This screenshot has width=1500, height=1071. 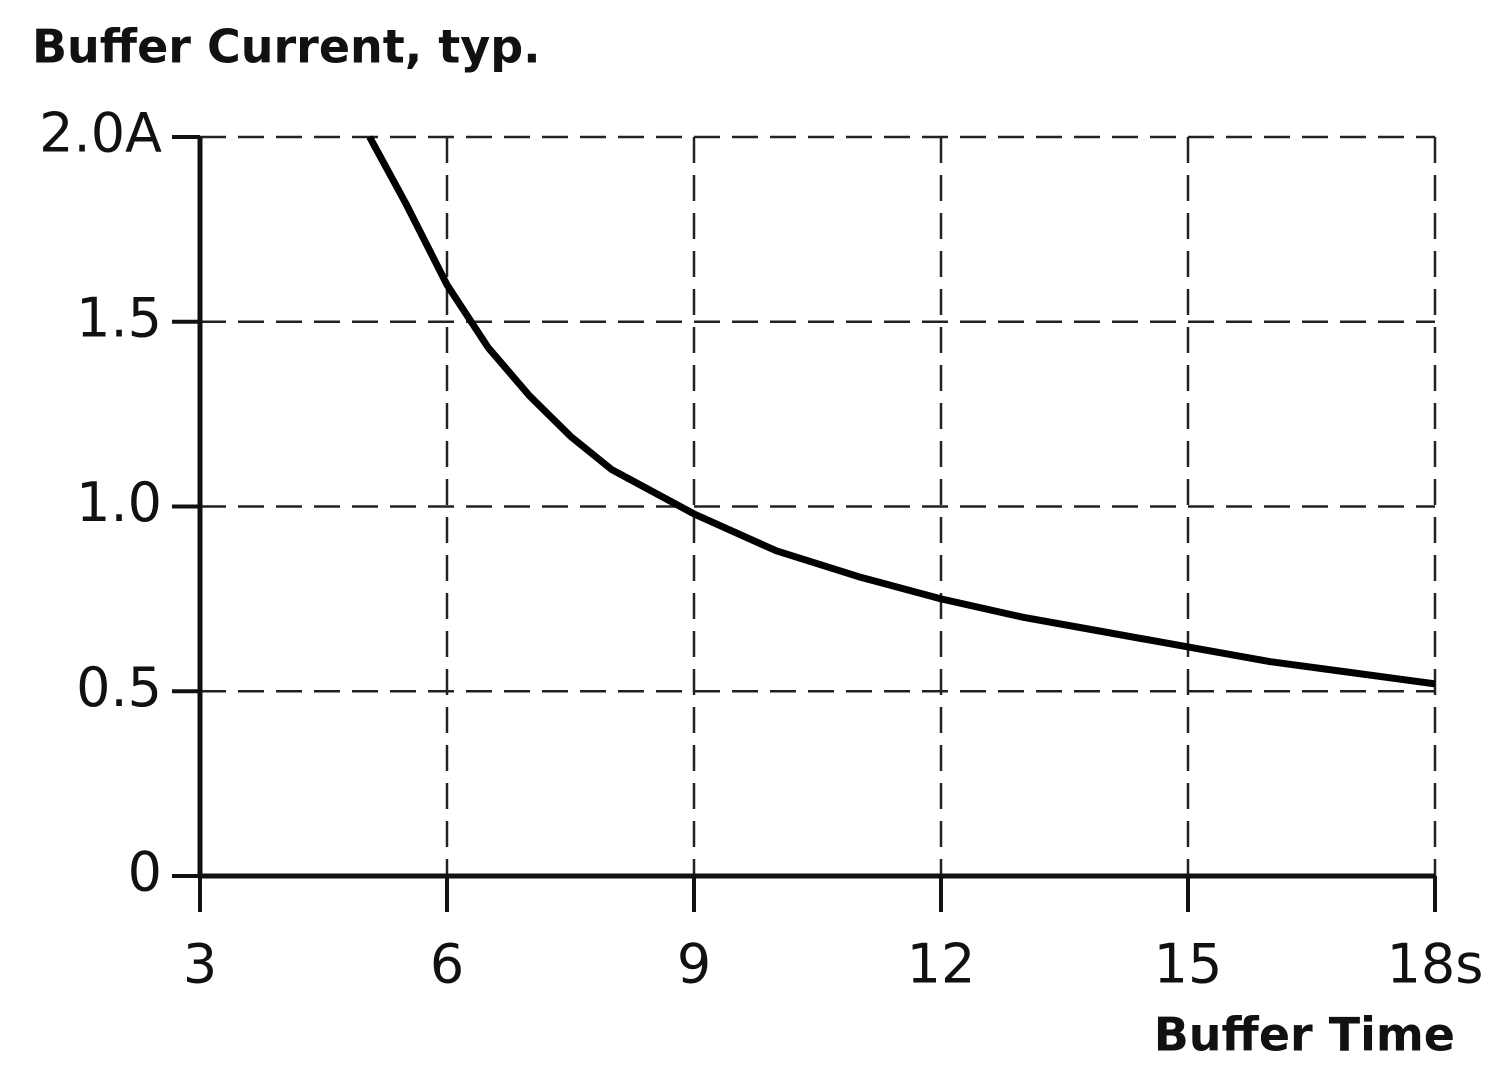 What do you see at coordinates (200, 964) in the screenshot?
I see `x-tick-label: 3` at bounding box center [200, 964].